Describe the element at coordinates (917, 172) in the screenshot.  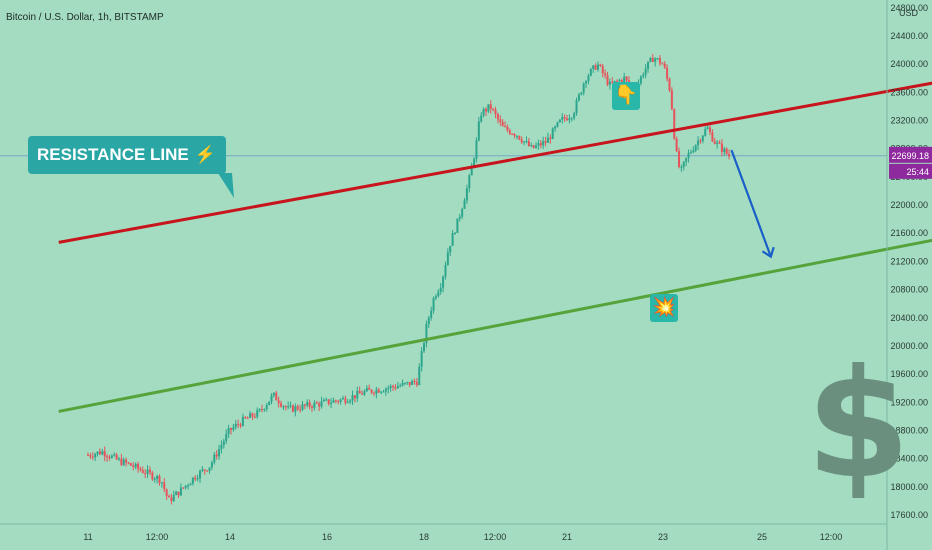
I see `countdown-label: 25:44` at that location.